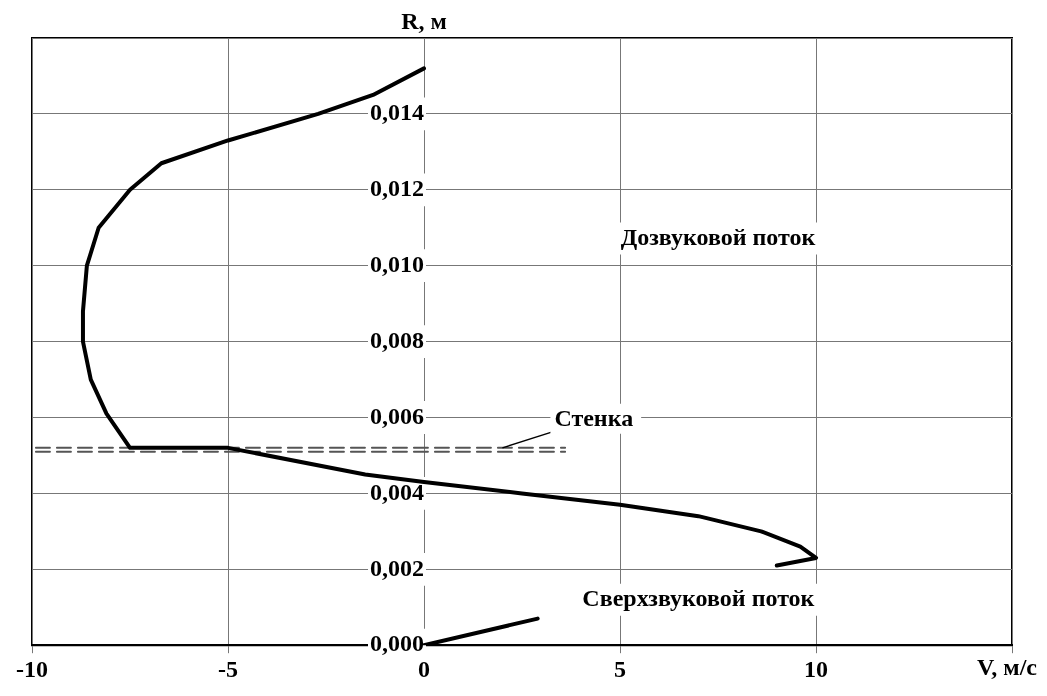 This screenshot has width=1047, height=696. I want to click on y-tick-label: 0,002, so click(397, 567).